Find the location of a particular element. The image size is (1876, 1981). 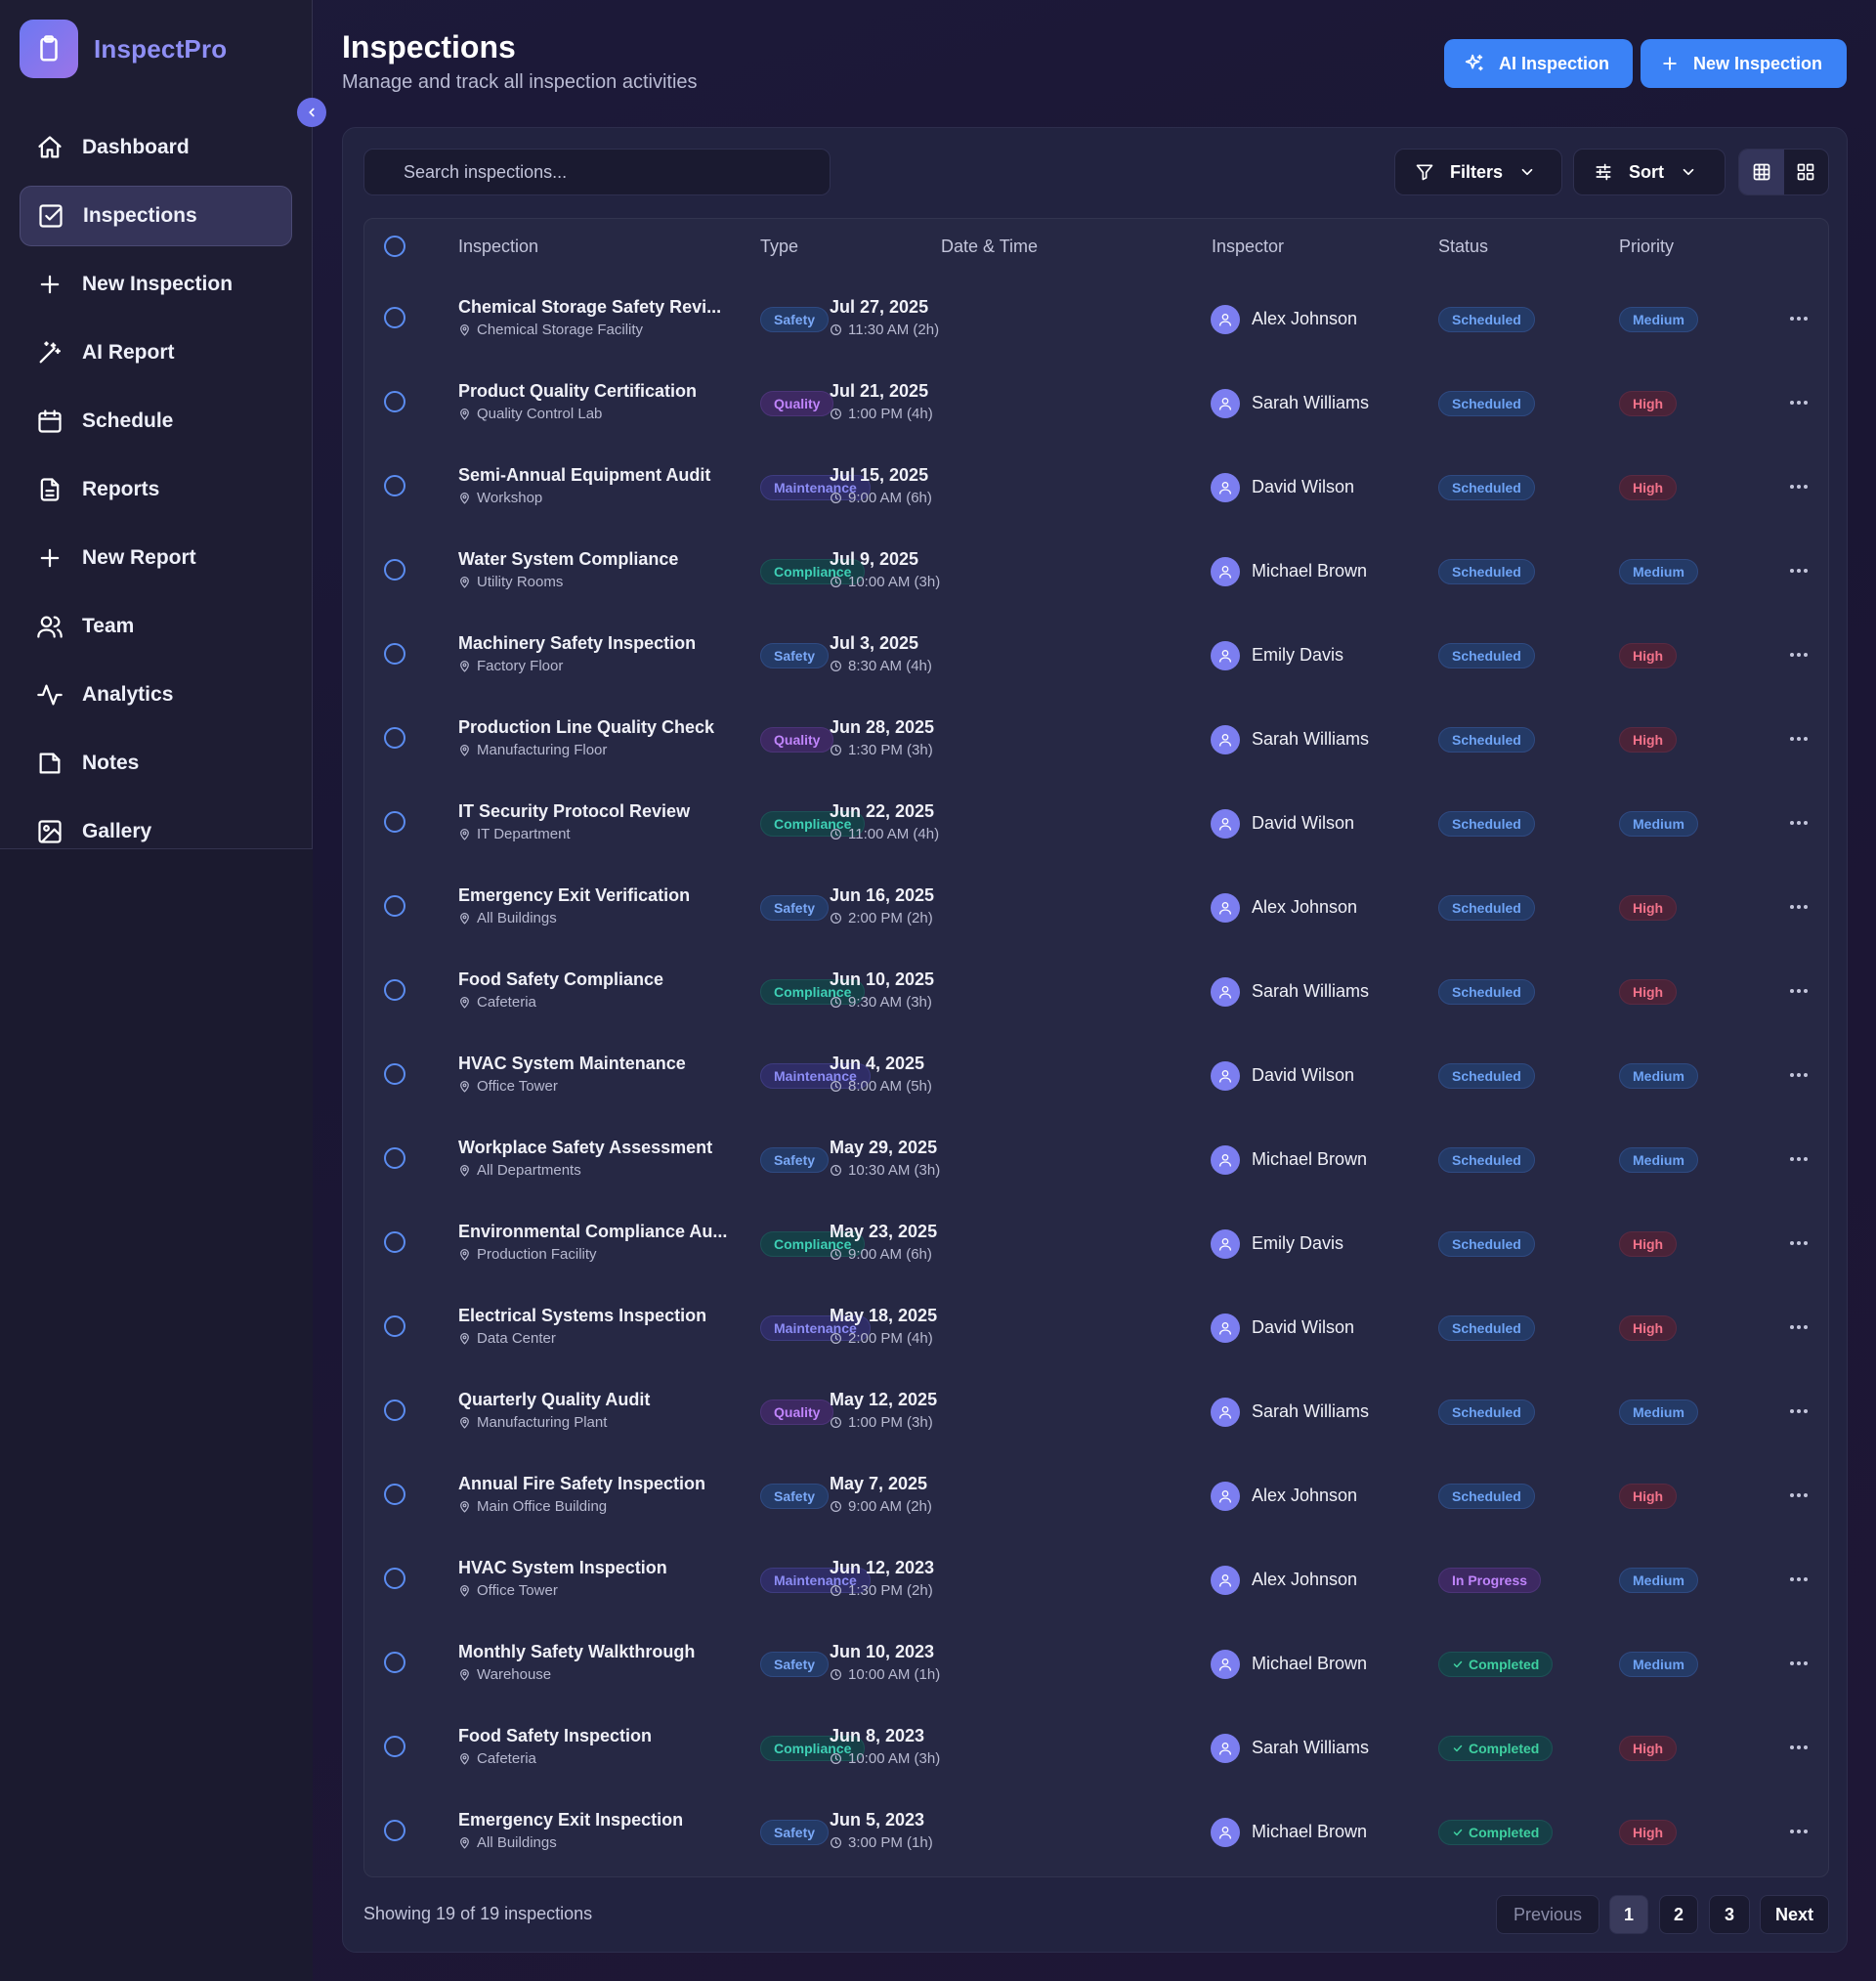

ai-inspection-button: AI Inspection is located at coordinates (1538, 63).